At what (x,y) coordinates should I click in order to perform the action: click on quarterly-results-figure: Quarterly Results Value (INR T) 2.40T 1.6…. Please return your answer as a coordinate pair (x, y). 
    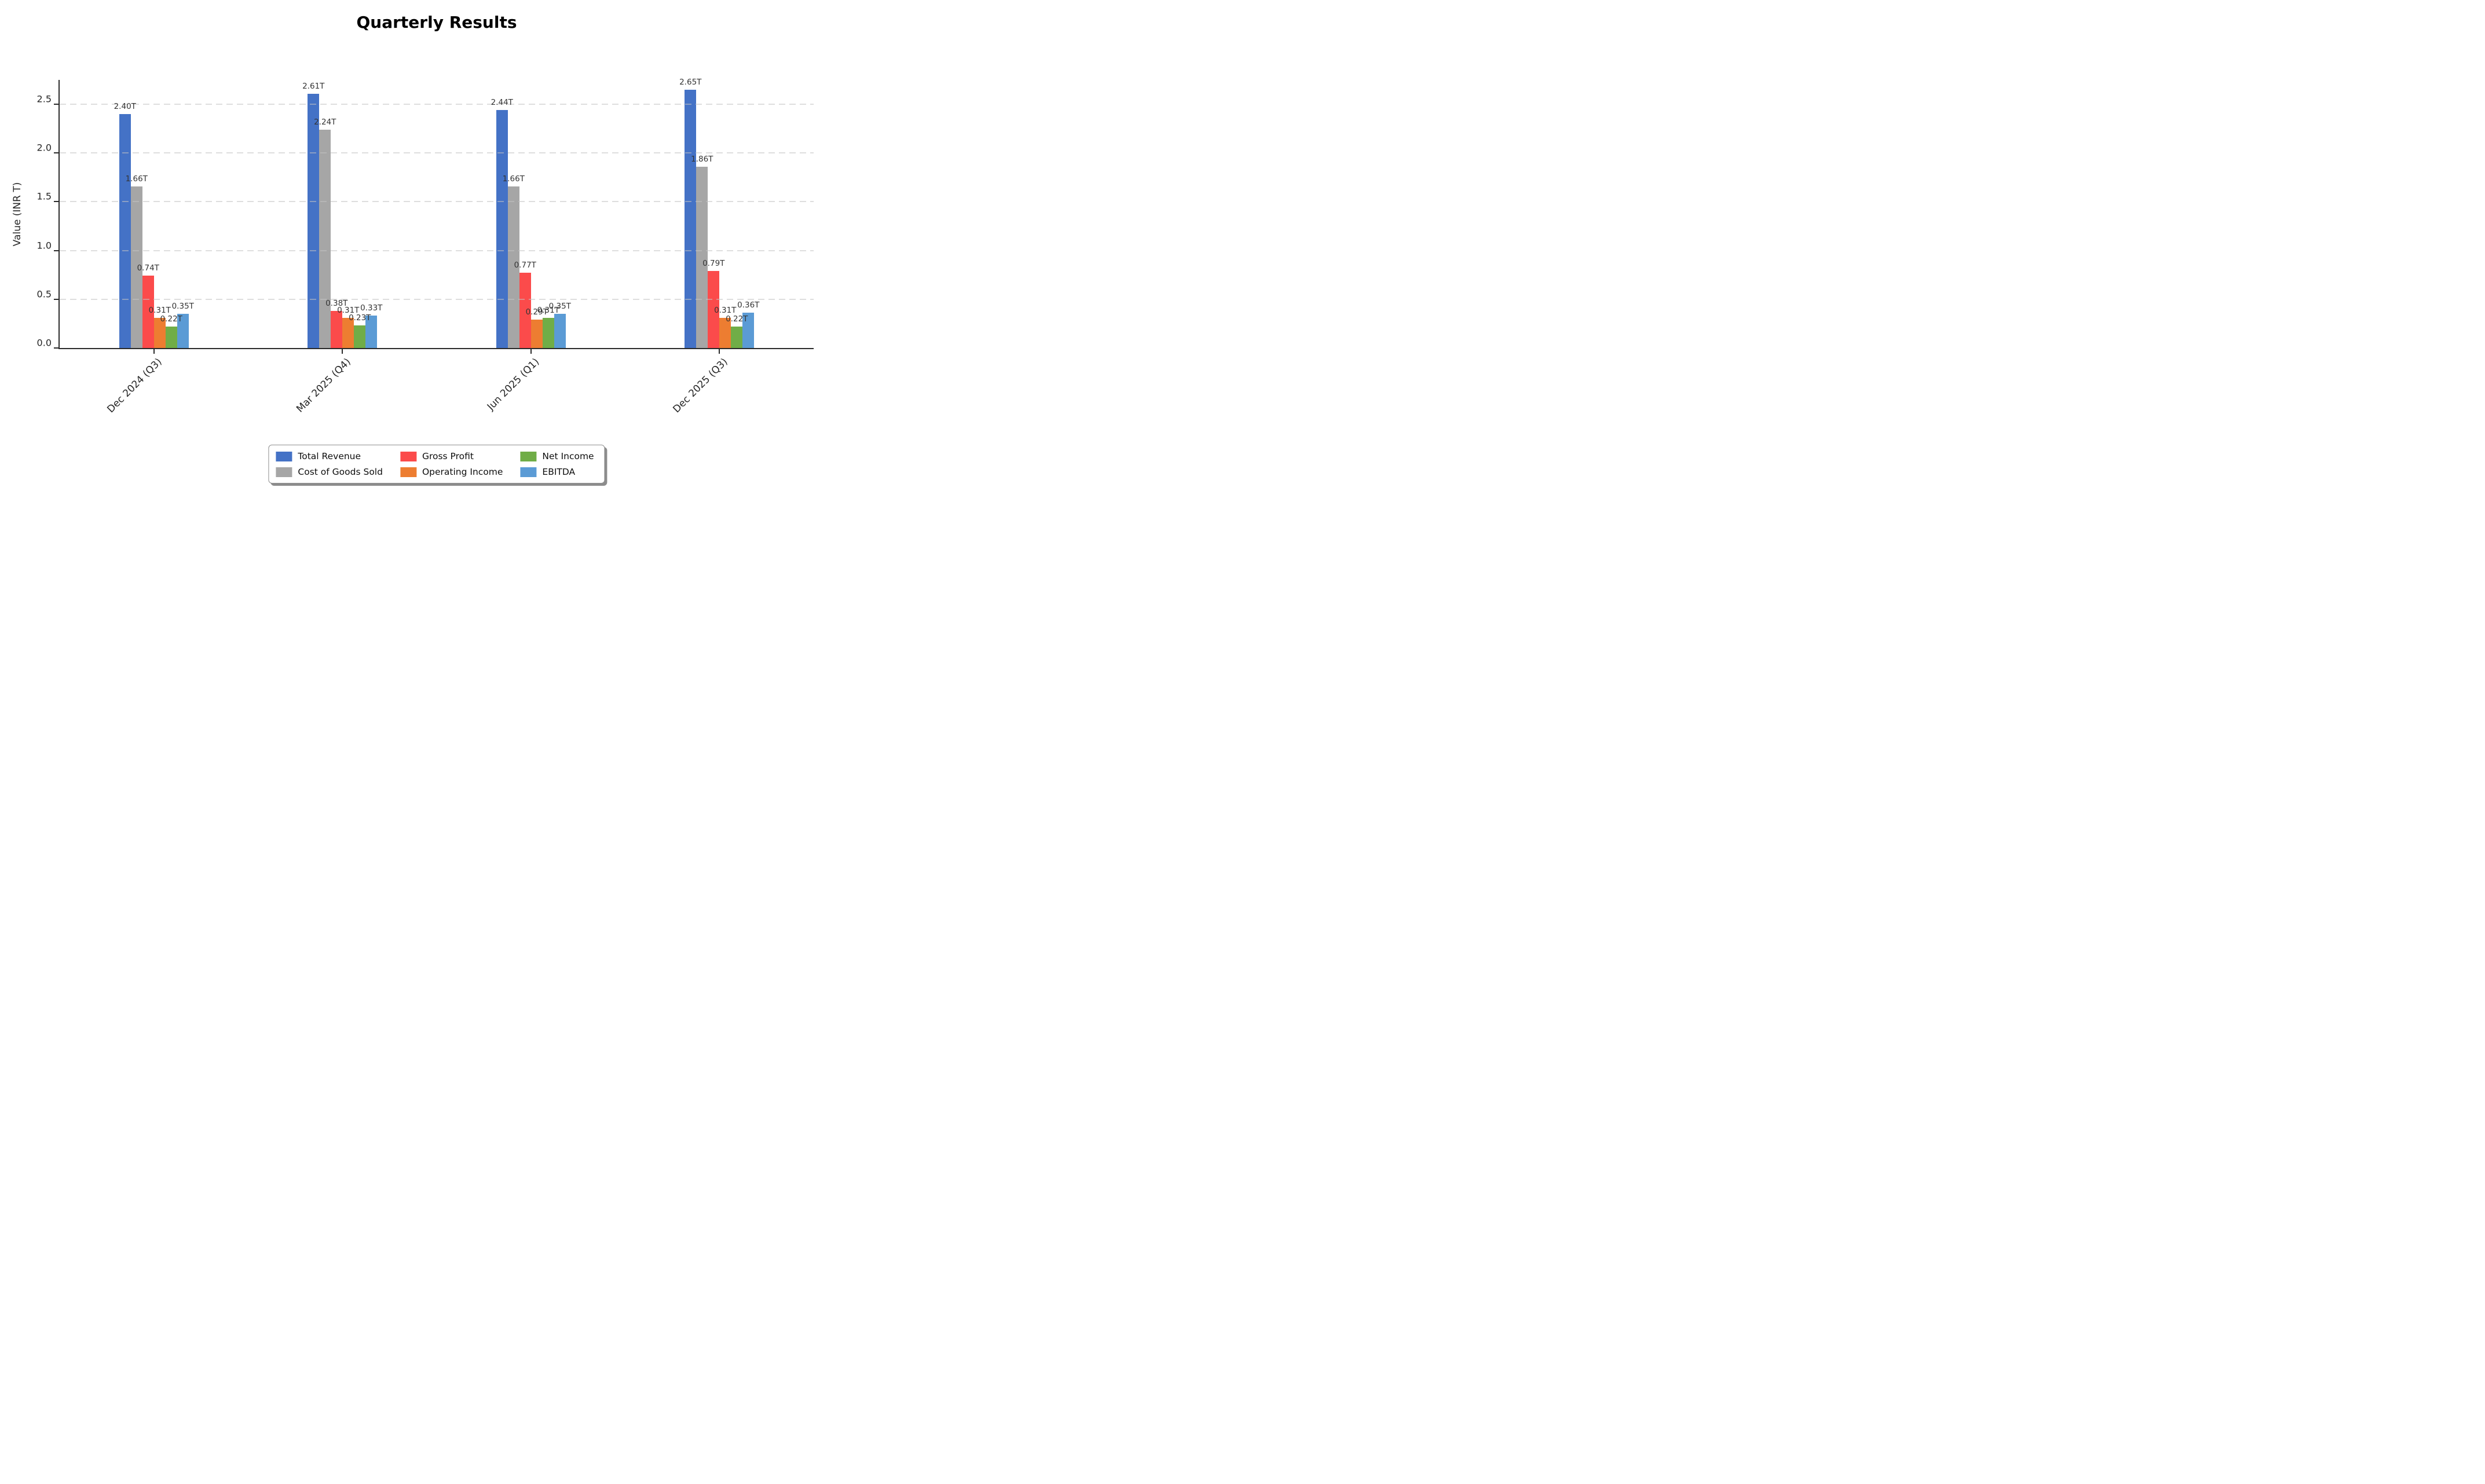
    Looking at the image, I should click on (414, 247).